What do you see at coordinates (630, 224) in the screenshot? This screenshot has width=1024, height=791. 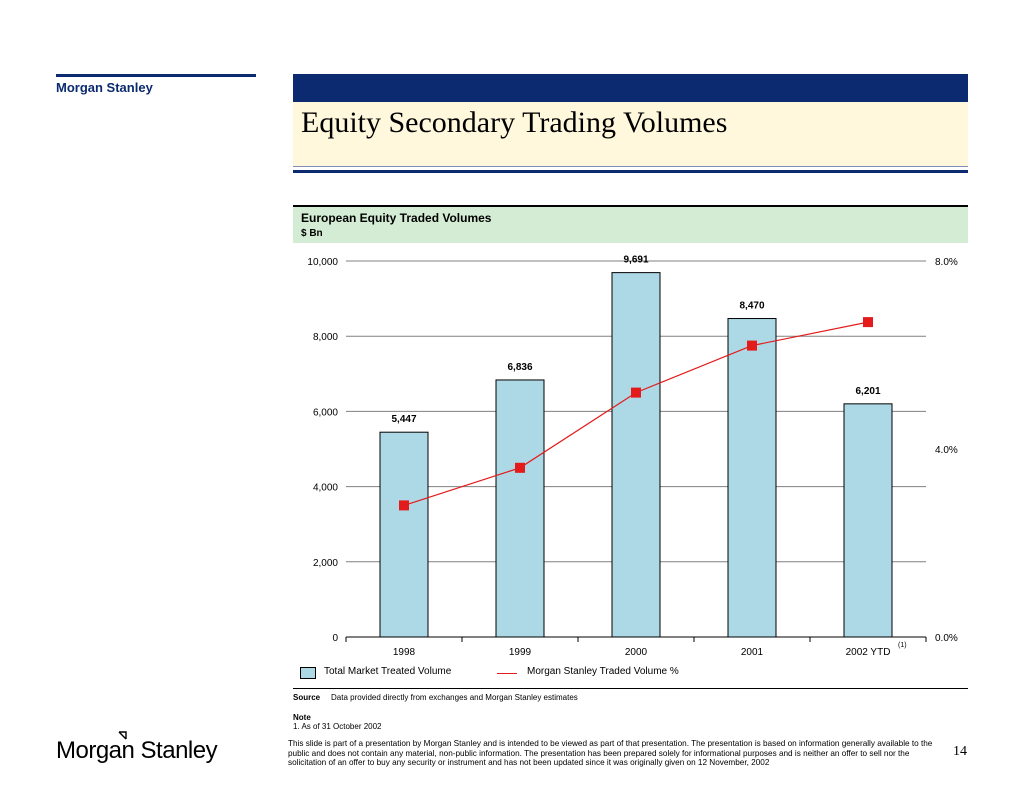 I see `chart-header: European Equity Traded Volumes $ Bn` at bounding box center [630, 224].